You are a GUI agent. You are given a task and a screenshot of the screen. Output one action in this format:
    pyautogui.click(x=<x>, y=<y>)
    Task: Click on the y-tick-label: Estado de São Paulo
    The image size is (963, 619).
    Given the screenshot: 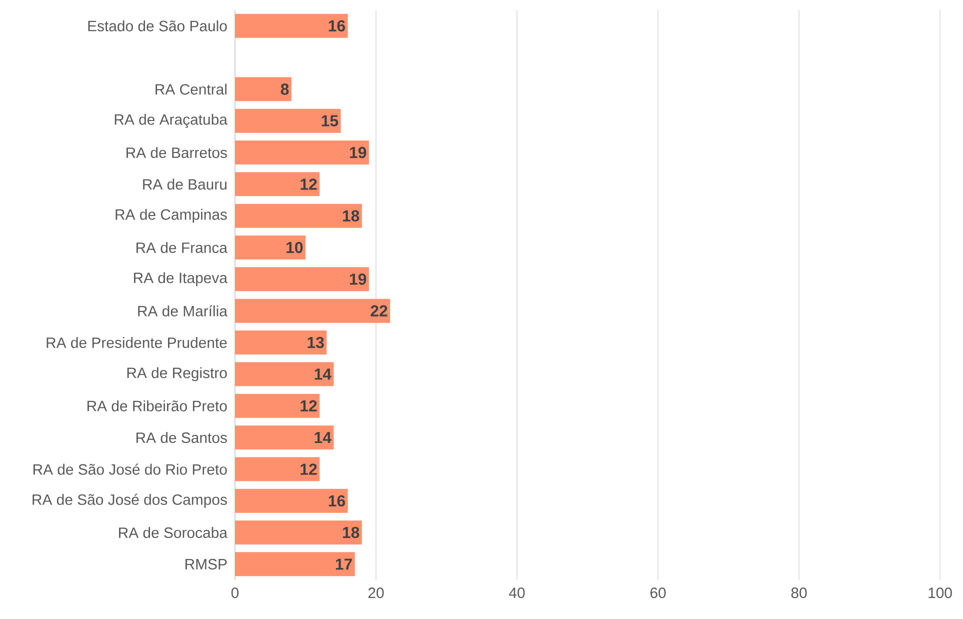 What is the action you would take?
    pyautogui.click(x=157, y=26)
    